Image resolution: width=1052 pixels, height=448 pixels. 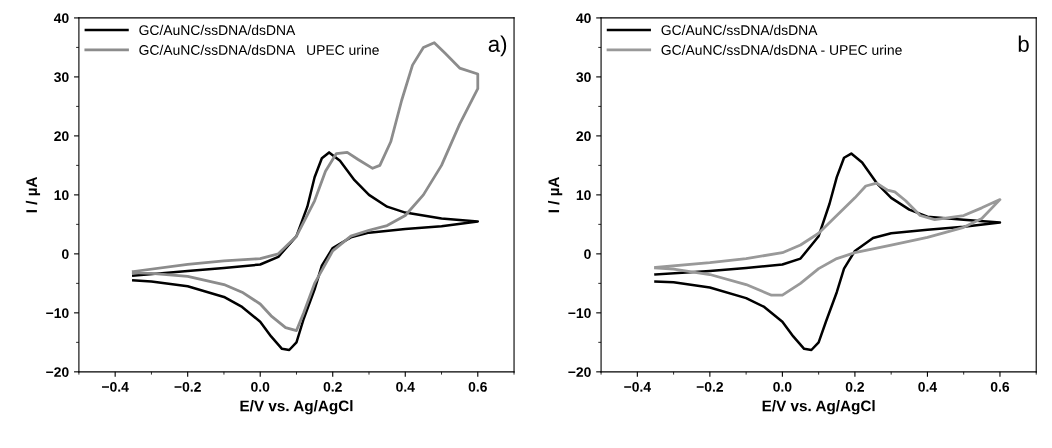 I want to click on annotation: a), so click(x=497, y=46).